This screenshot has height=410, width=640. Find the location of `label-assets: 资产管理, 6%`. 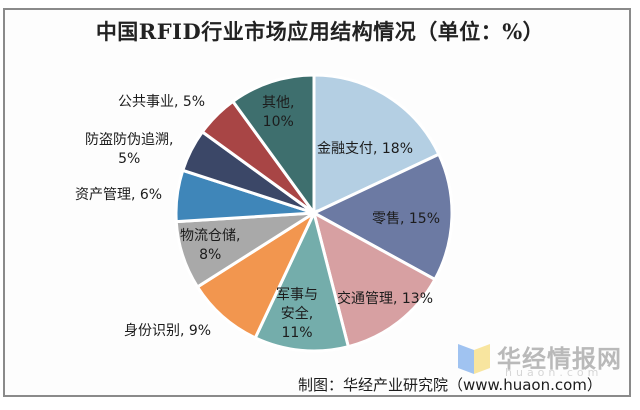

label-assets: 资产管理, 6% is located at coordinates (119, 195).